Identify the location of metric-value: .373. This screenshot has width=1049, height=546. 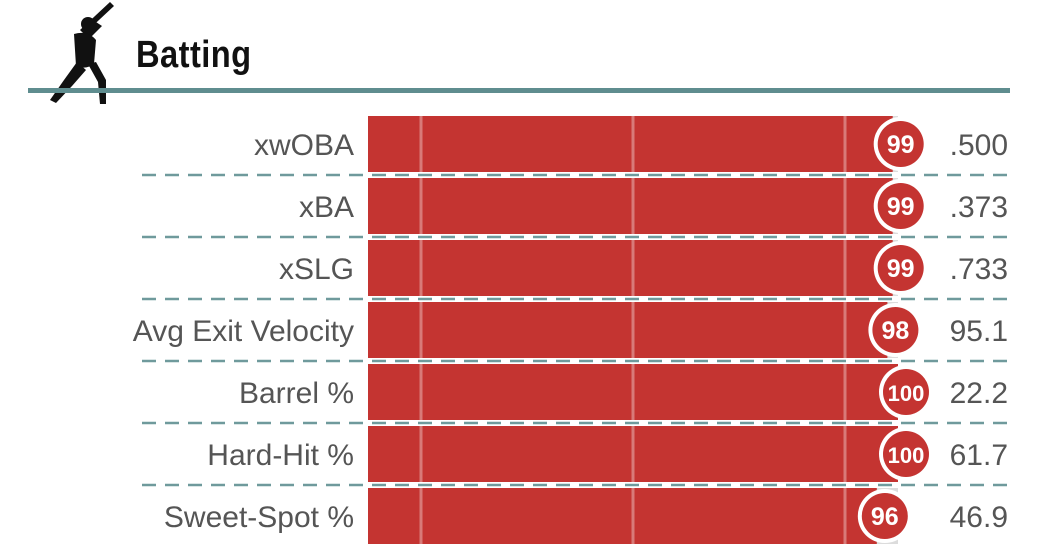
(979, 207).